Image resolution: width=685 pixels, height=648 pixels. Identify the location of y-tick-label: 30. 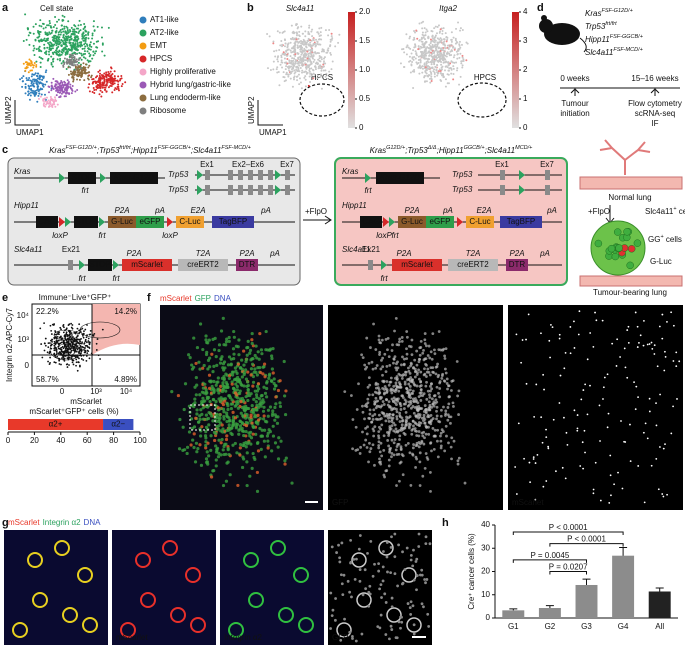
(485, 547).